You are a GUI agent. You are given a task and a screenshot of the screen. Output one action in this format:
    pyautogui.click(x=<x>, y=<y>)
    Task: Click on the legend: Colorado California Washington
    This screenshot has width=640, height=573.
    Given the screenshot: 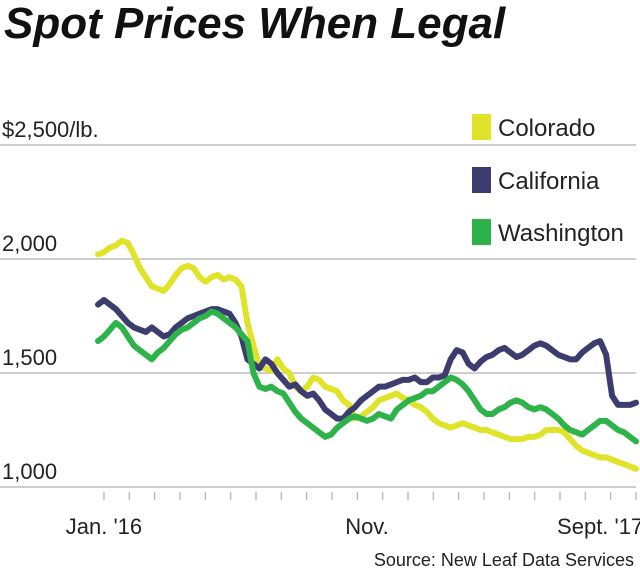 What is the action you would take?
    pyautogui.click(x=548, y=180)
    